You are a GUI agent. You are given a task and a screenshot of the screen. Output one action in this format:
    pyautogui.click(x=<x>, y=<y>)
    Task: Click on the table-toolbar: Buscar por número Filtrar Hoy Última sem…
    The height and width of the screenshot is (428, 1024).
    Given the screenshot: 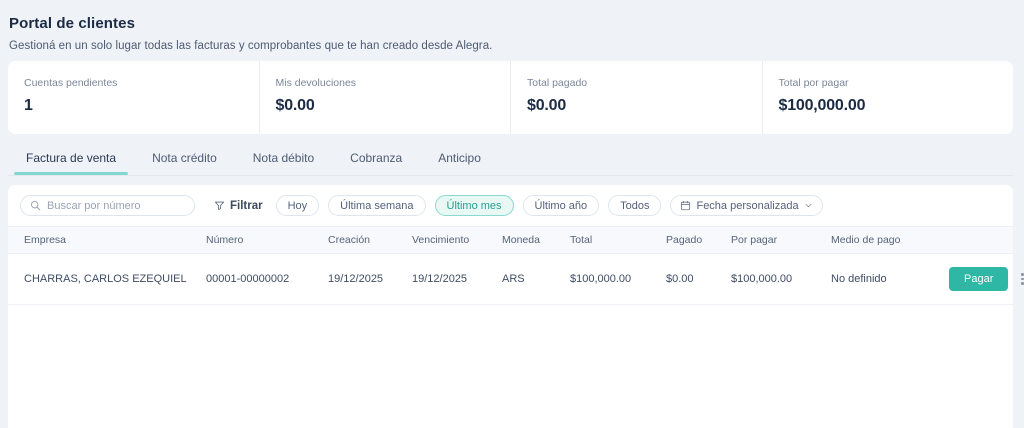 What is the action you would take?
    pyautogui.click(x=510, y=205)
    